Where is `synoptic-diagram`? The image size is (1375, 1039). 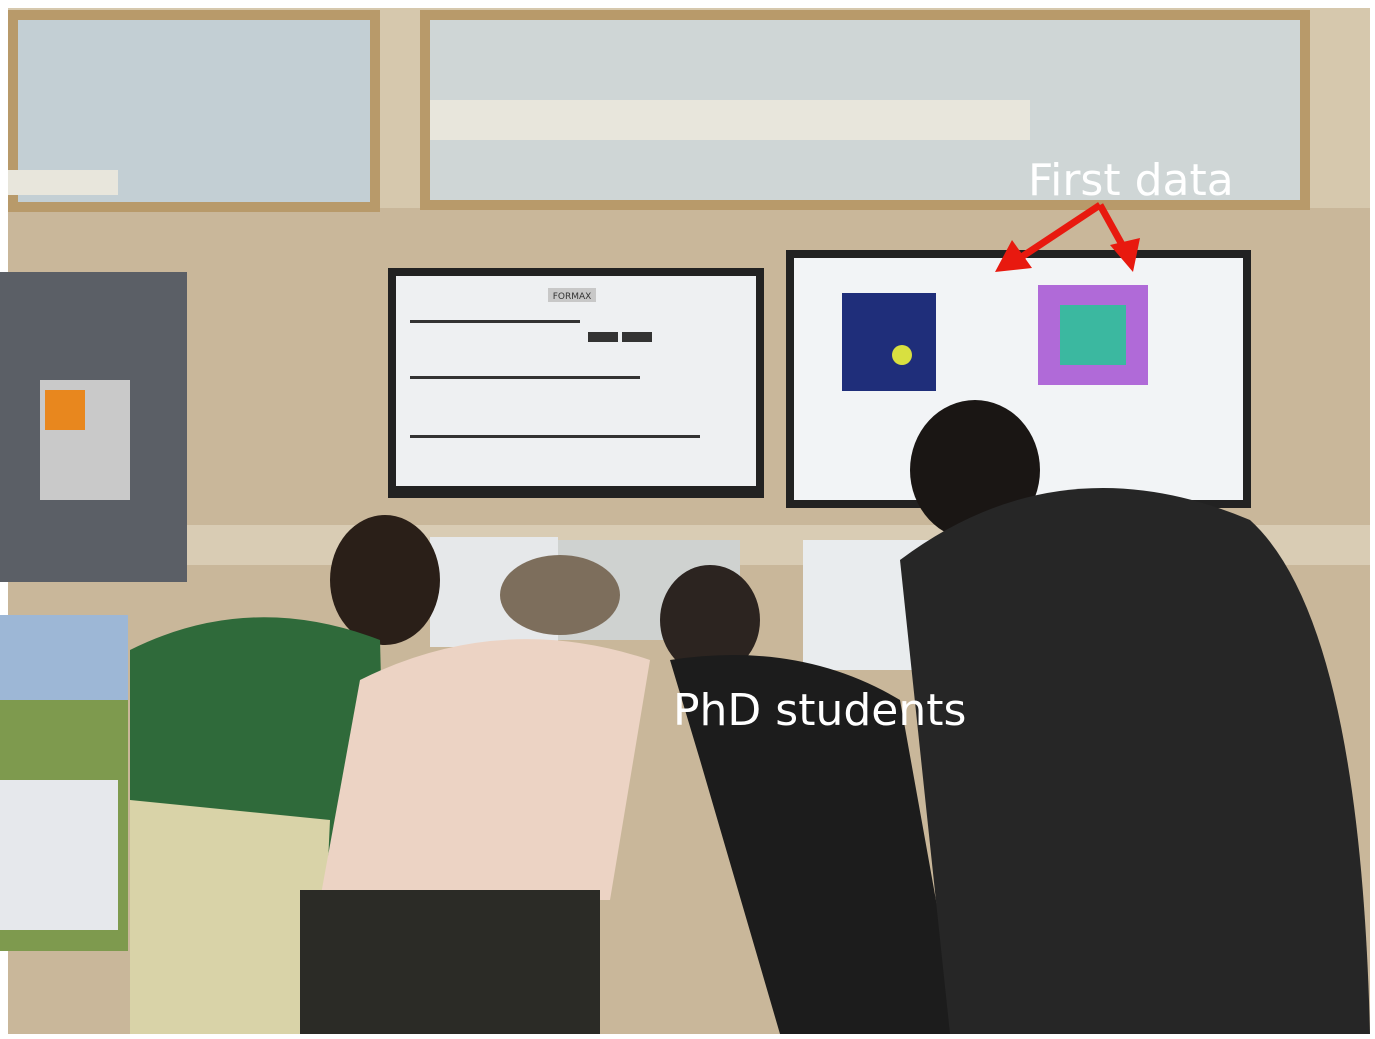
synoptic-diagram is located at coordinates (555, 379).